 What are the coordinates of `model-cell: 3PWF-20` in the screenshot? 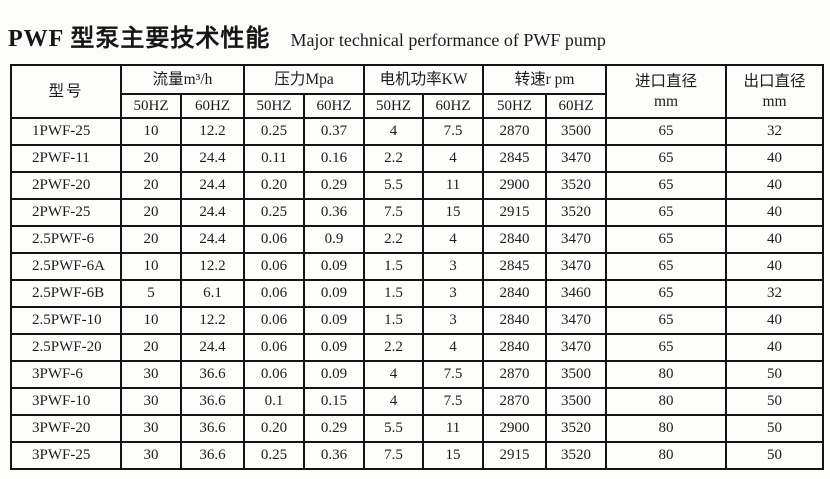 It's located at (66, 428).